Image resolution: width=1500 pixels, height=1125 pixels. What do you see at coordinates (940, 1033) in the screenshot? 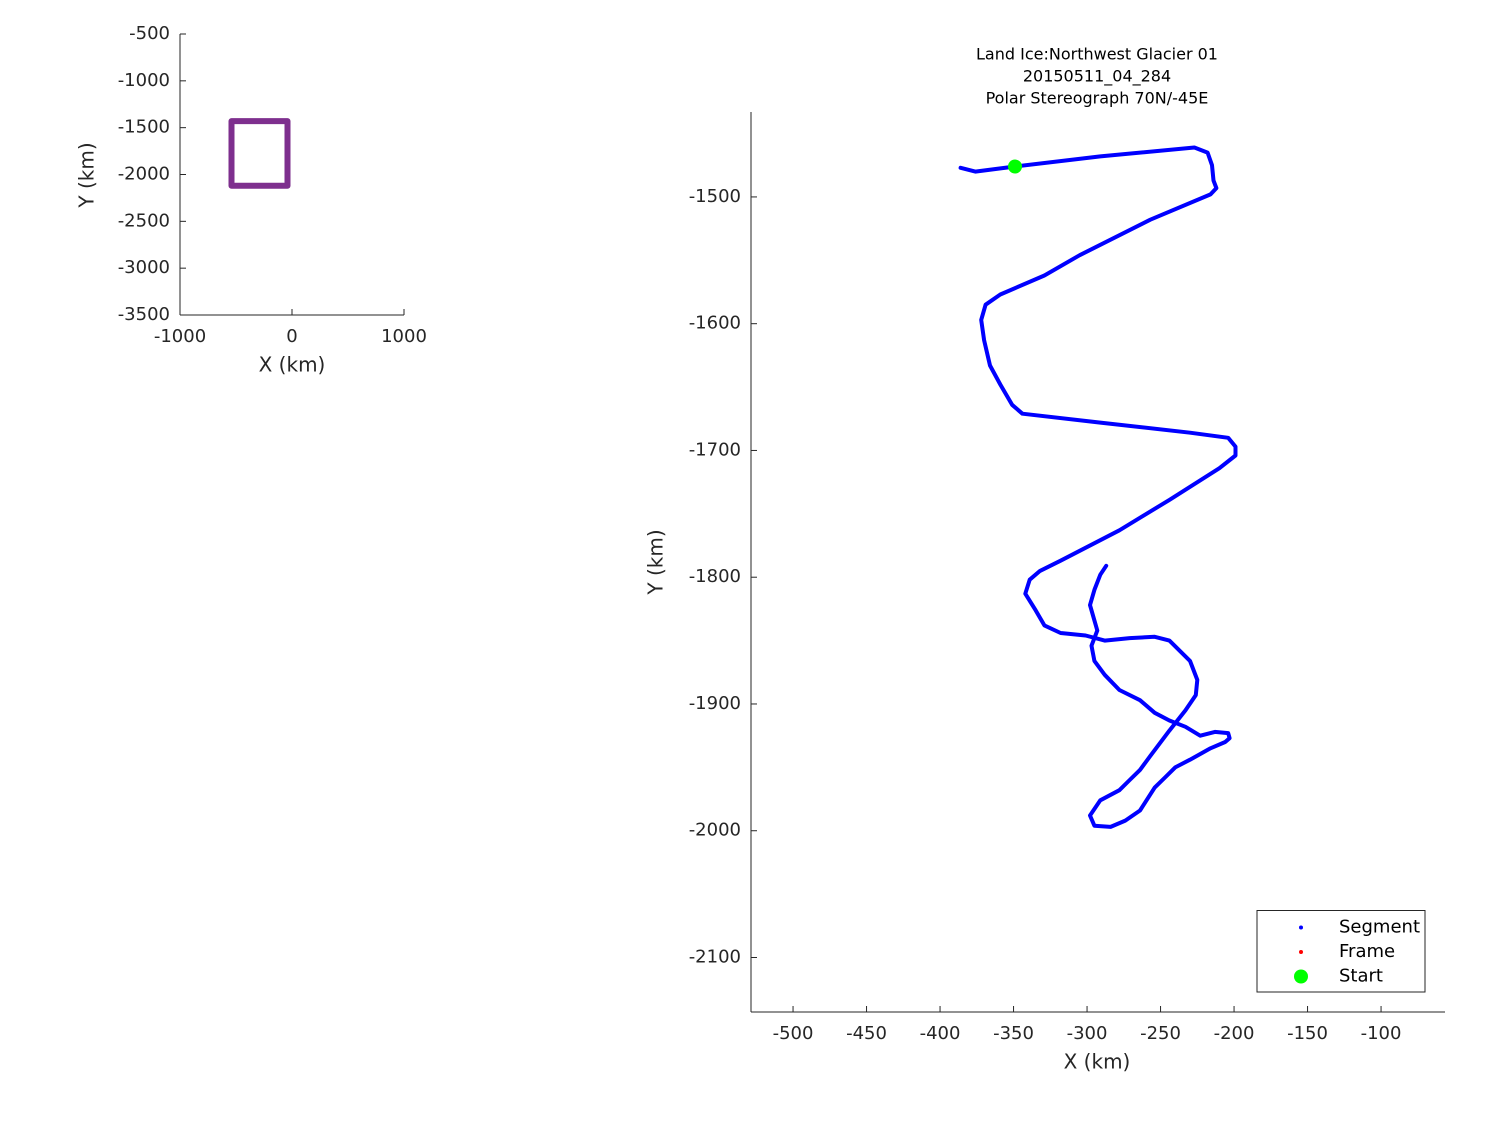
I see `x-tick-label: -400` at bounding box center [940, 1033].